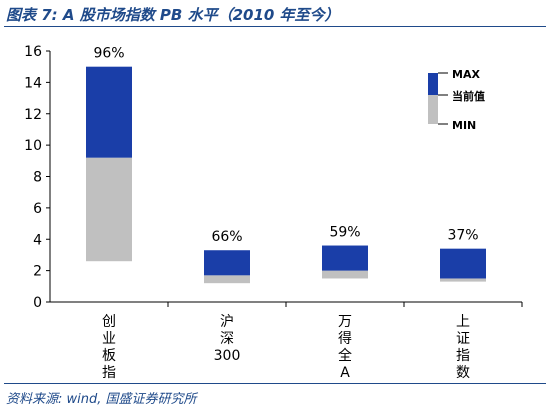 This screenshot has height=412, width=550. What do you see at coordinates (462, 236) in the screenshot?
I see `data-label: 37%` at bounding box center [462, 236].